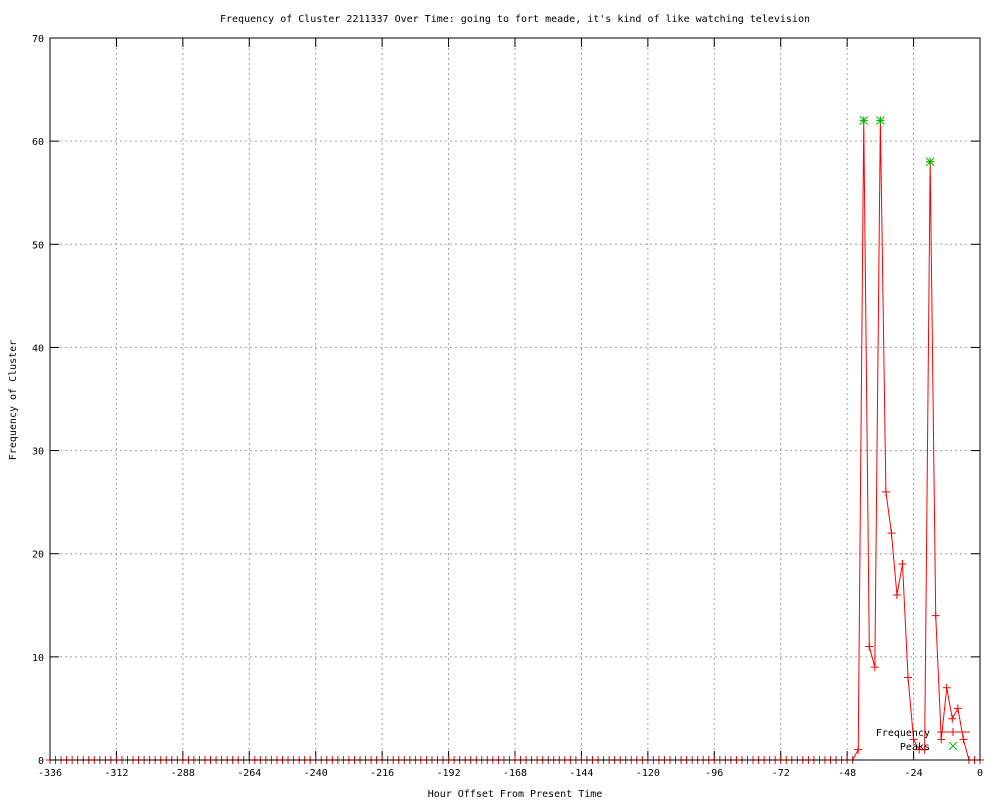  Describe the element at coordinates (915, 747) in the screenshot. I see `legend-label-peaks: Peaks` at that location.